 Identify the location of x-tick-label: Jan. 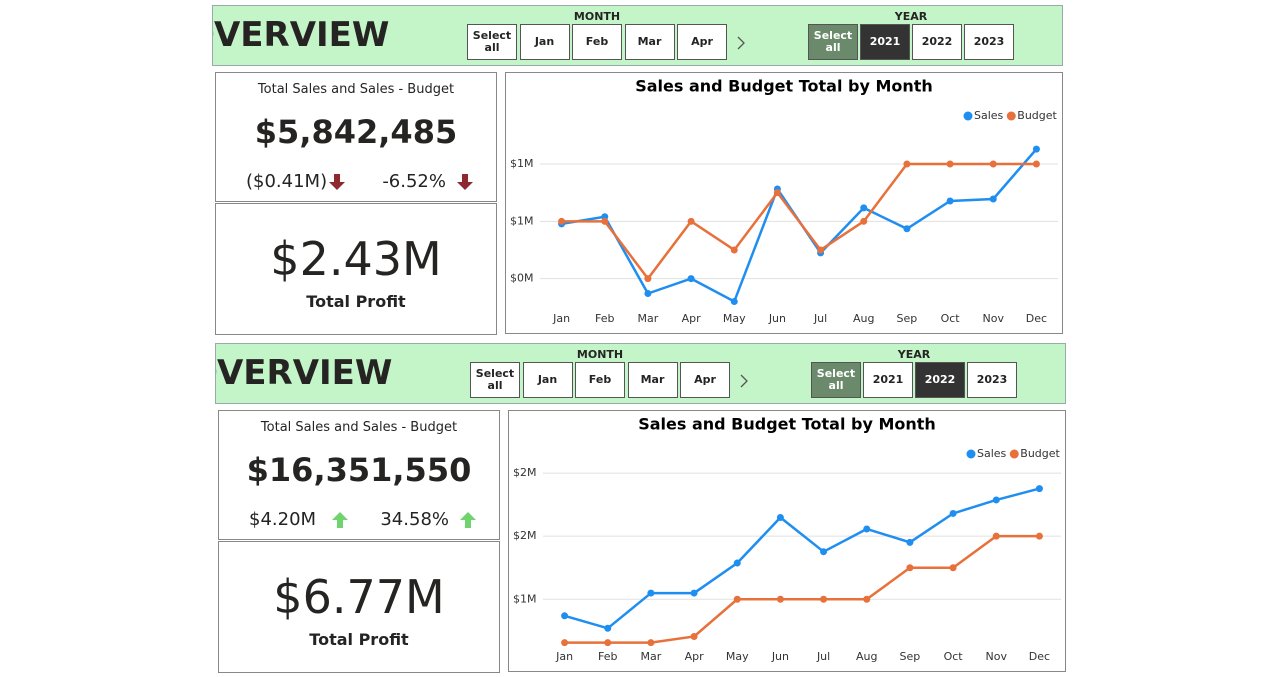
(561, 318).